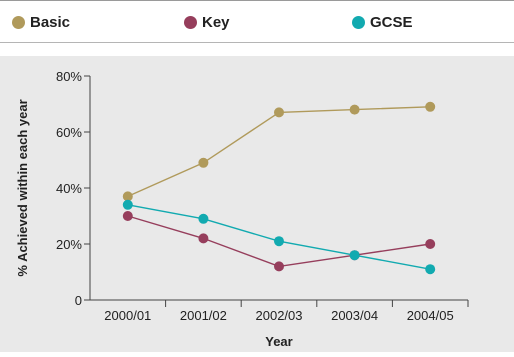 The width and height of the screenshot is (514, 357). Describe the element at coordinates (69, 132) in the screenshot. I see `y-tick-label: 60%` at that location.